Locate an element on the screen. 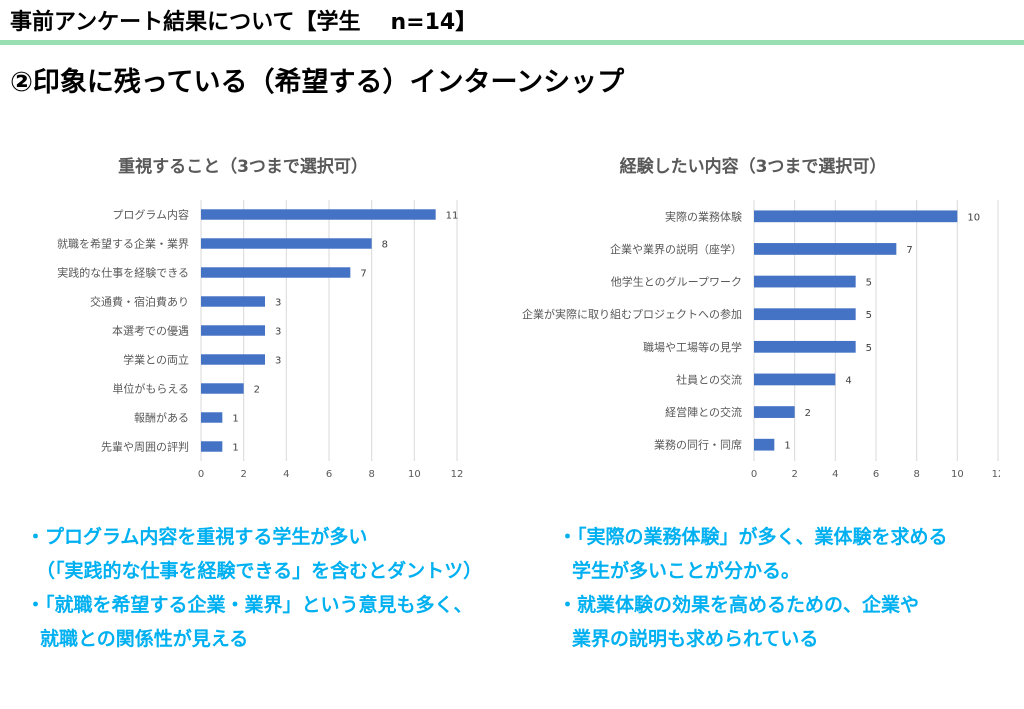 Image resolution: width=1024 pixels, height=709 pixels. category-label: 経営陣との交流 is located at coordinates (703, 412).